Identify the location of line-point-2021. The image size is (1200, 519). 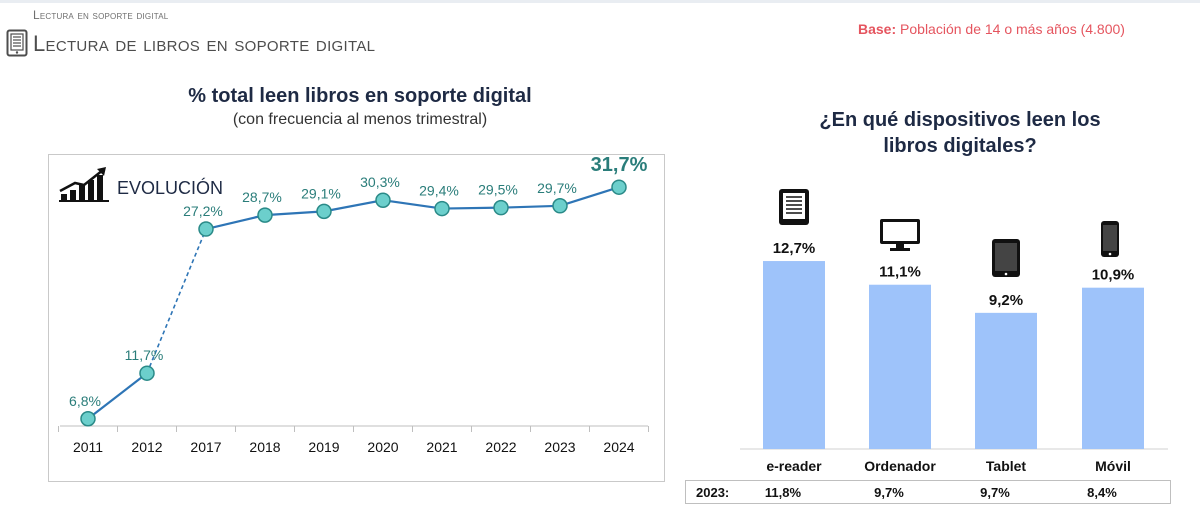
(442, 208).